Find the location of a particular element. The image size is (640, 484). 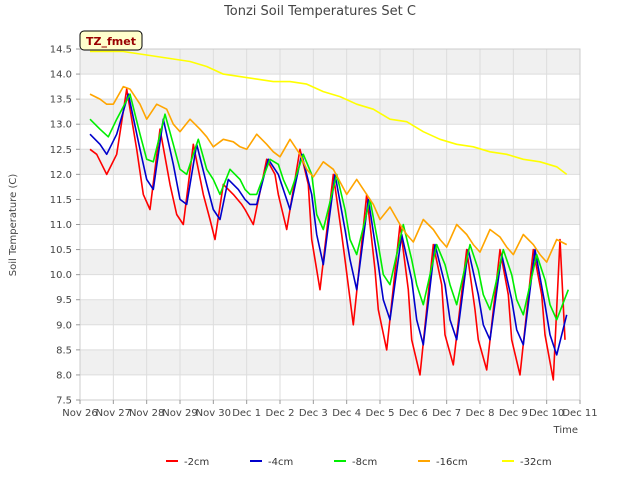

y-tick-label: 8.0 is located at coordinates (64, 375).